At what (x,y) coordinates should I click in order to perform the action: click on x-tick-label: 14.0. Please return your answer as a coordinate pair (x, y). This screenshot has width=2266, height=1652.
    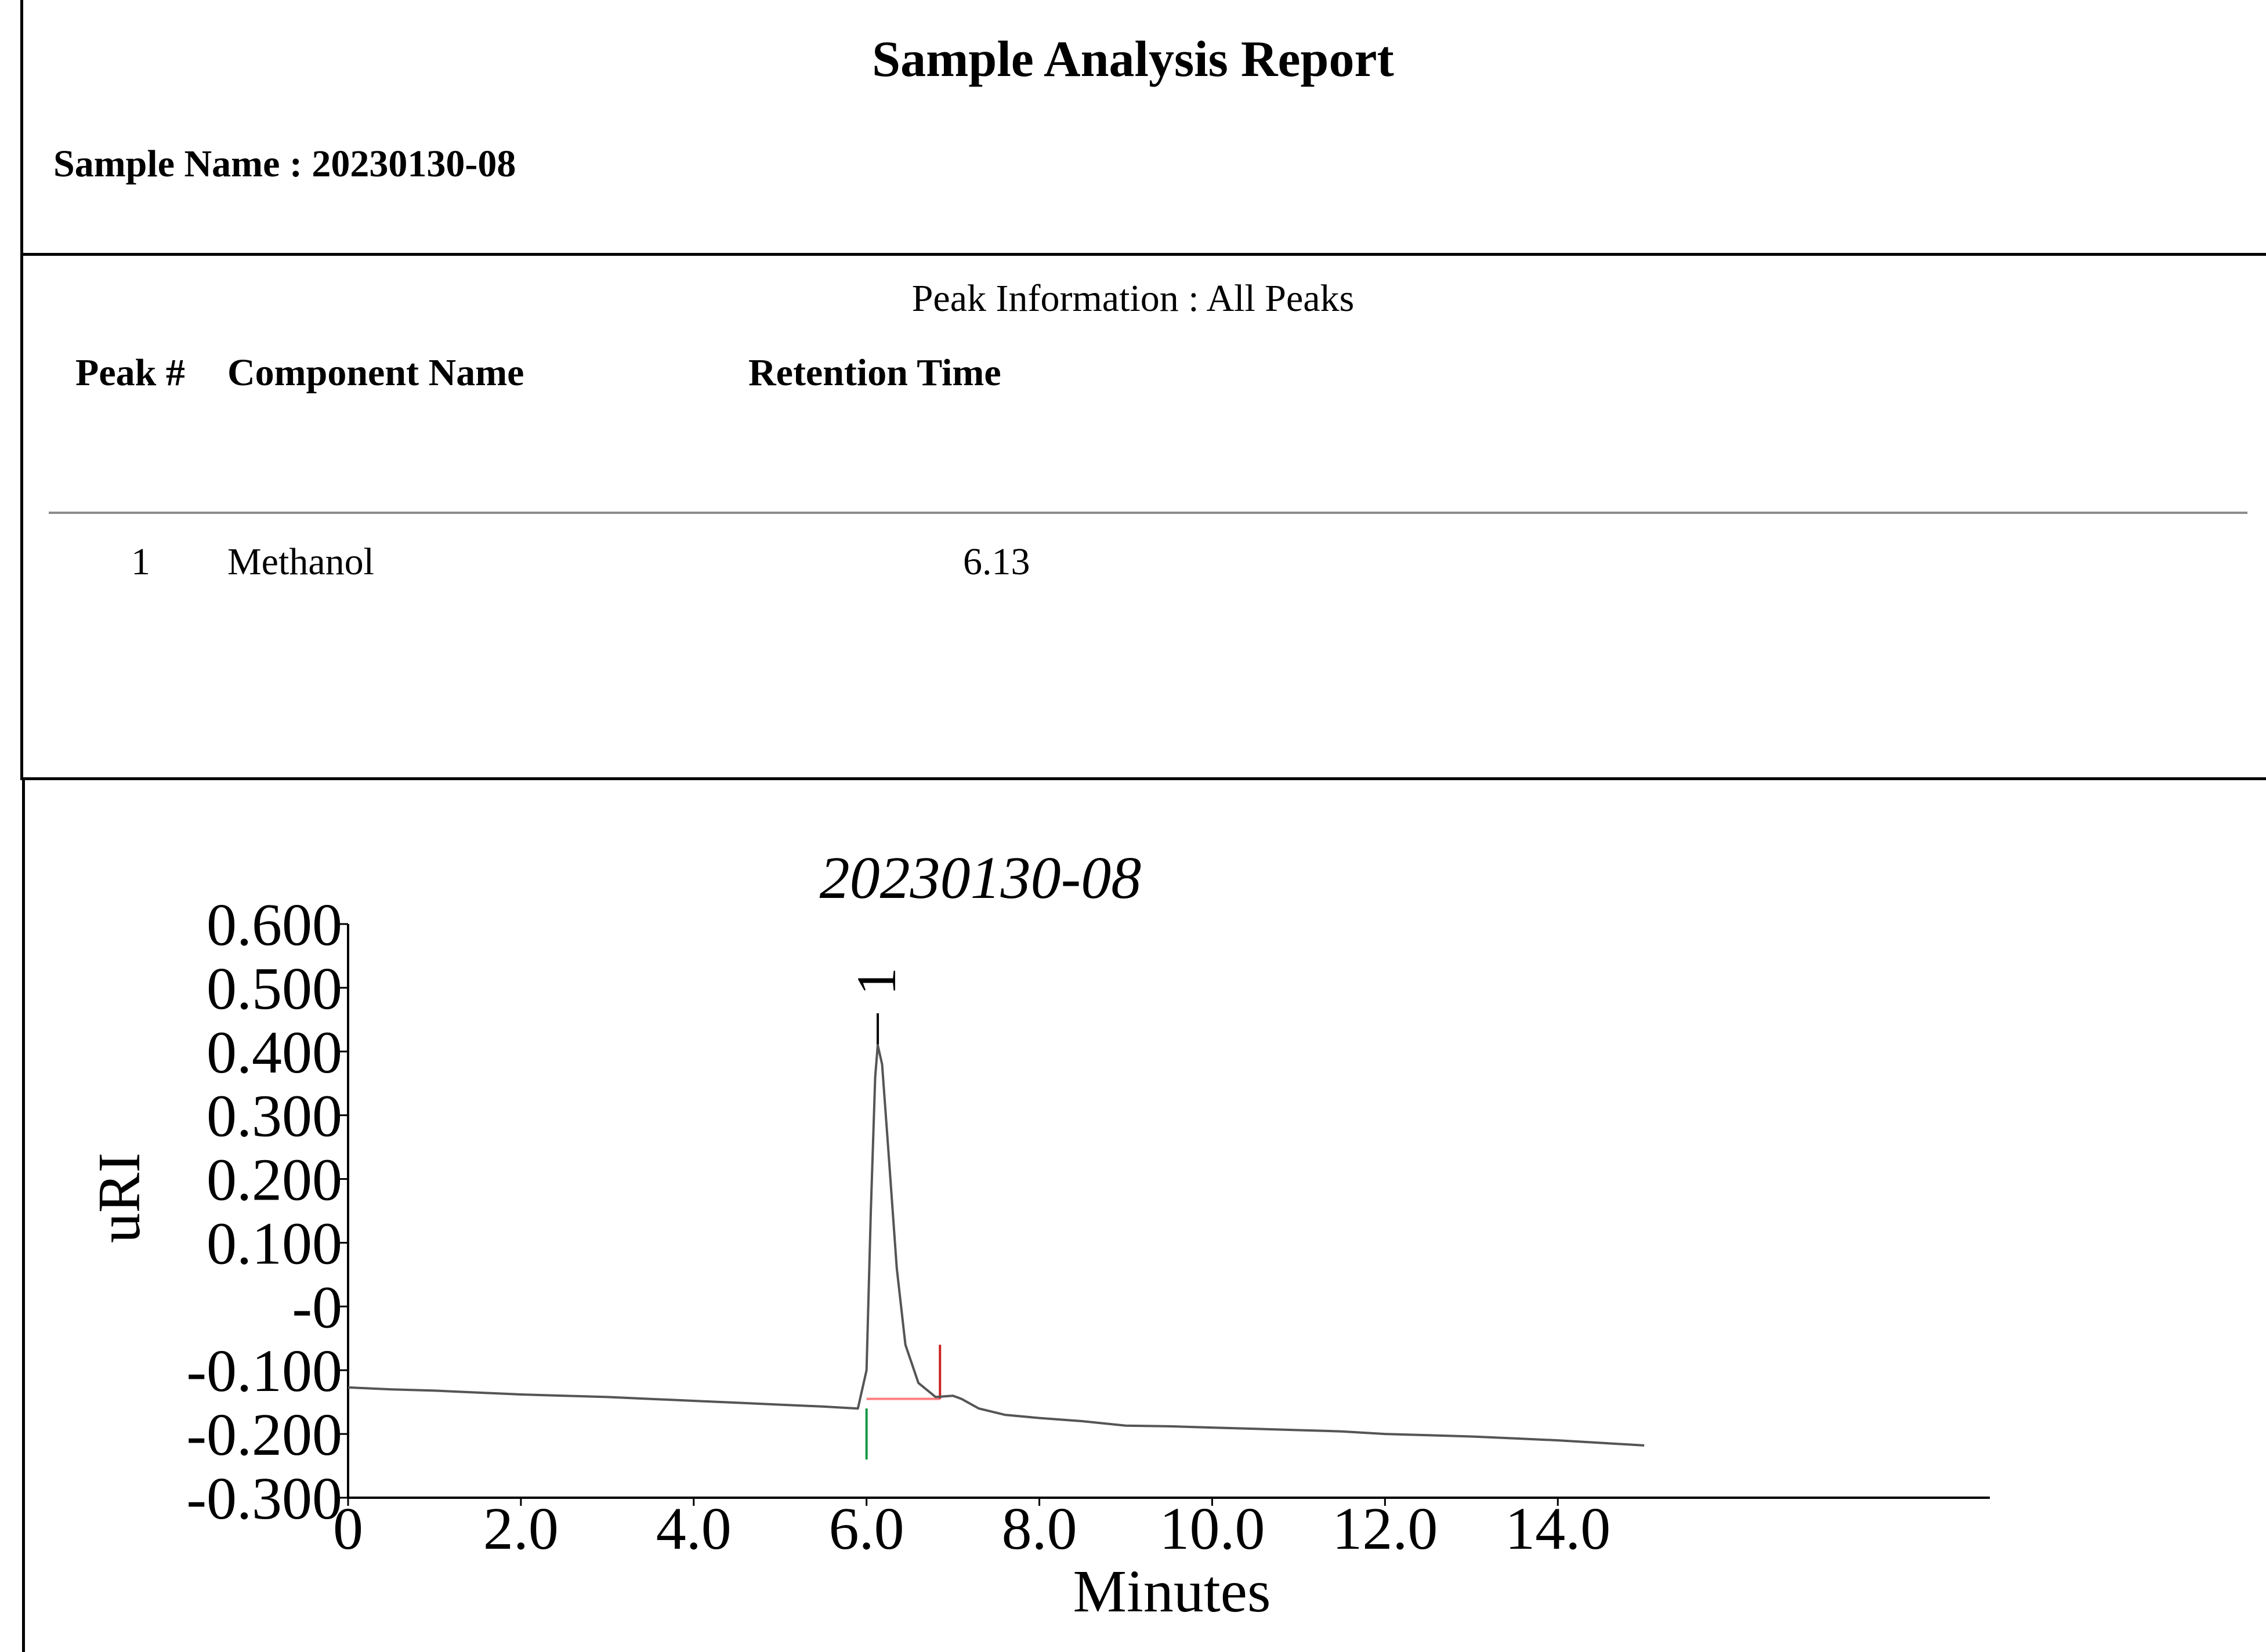
    Looking at the image, I should click on (1557, 1528).